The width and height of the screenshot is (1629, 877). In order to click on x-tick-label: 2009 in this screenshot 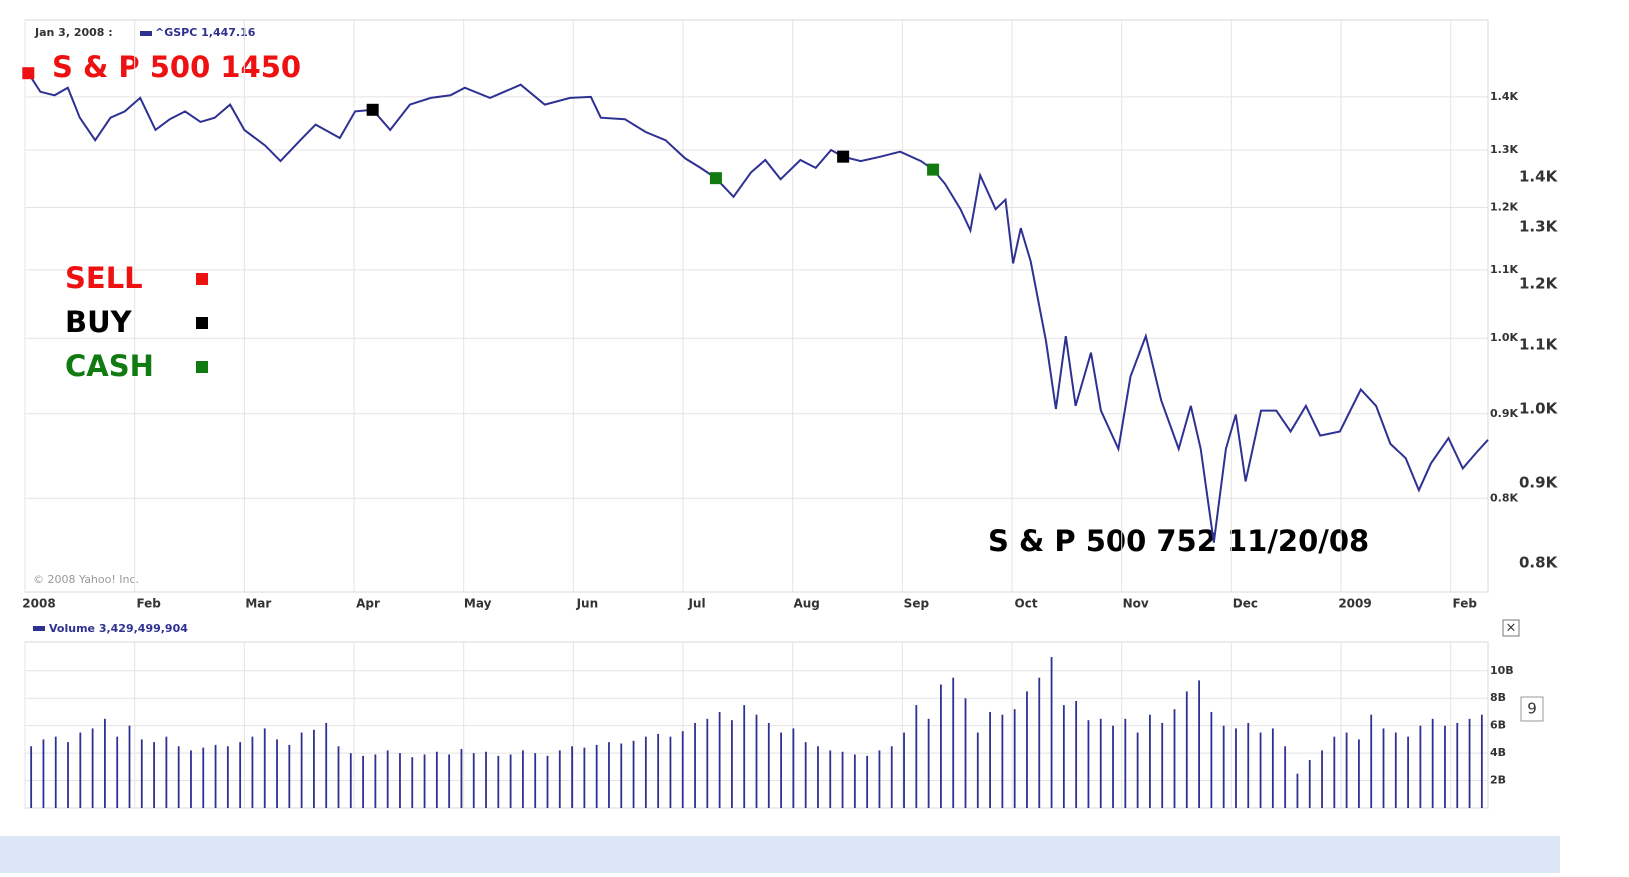, I will do `click(1354, 604)`.